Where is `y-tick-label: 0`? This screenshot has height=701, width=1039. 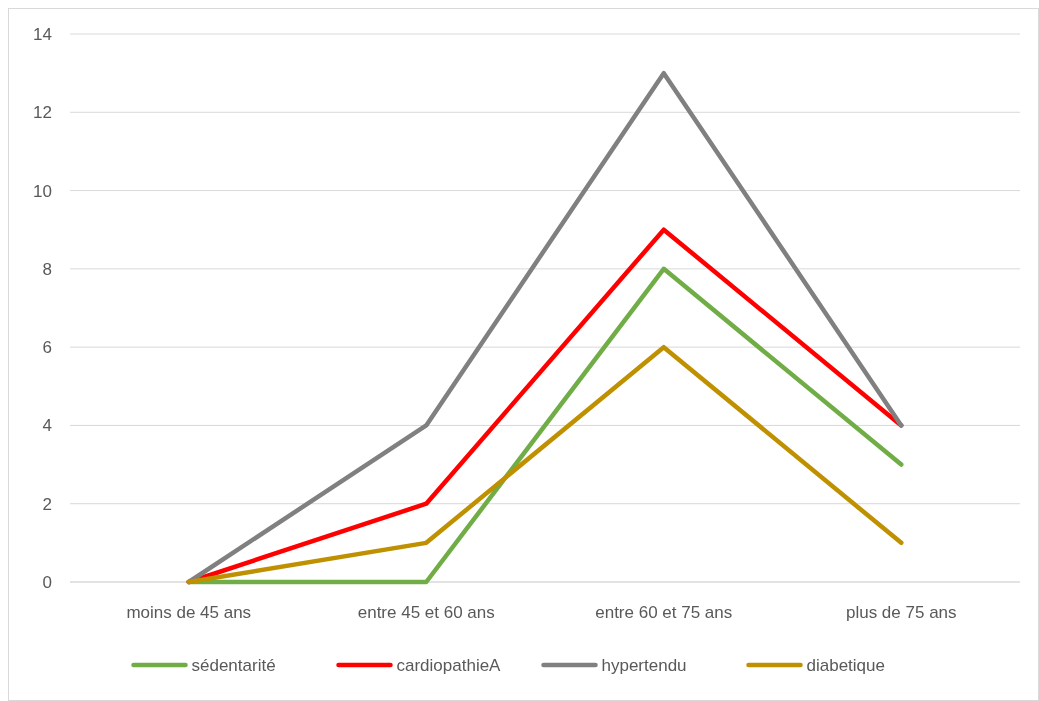 y-tick-label: 0 is located at coordinates (47, 582).